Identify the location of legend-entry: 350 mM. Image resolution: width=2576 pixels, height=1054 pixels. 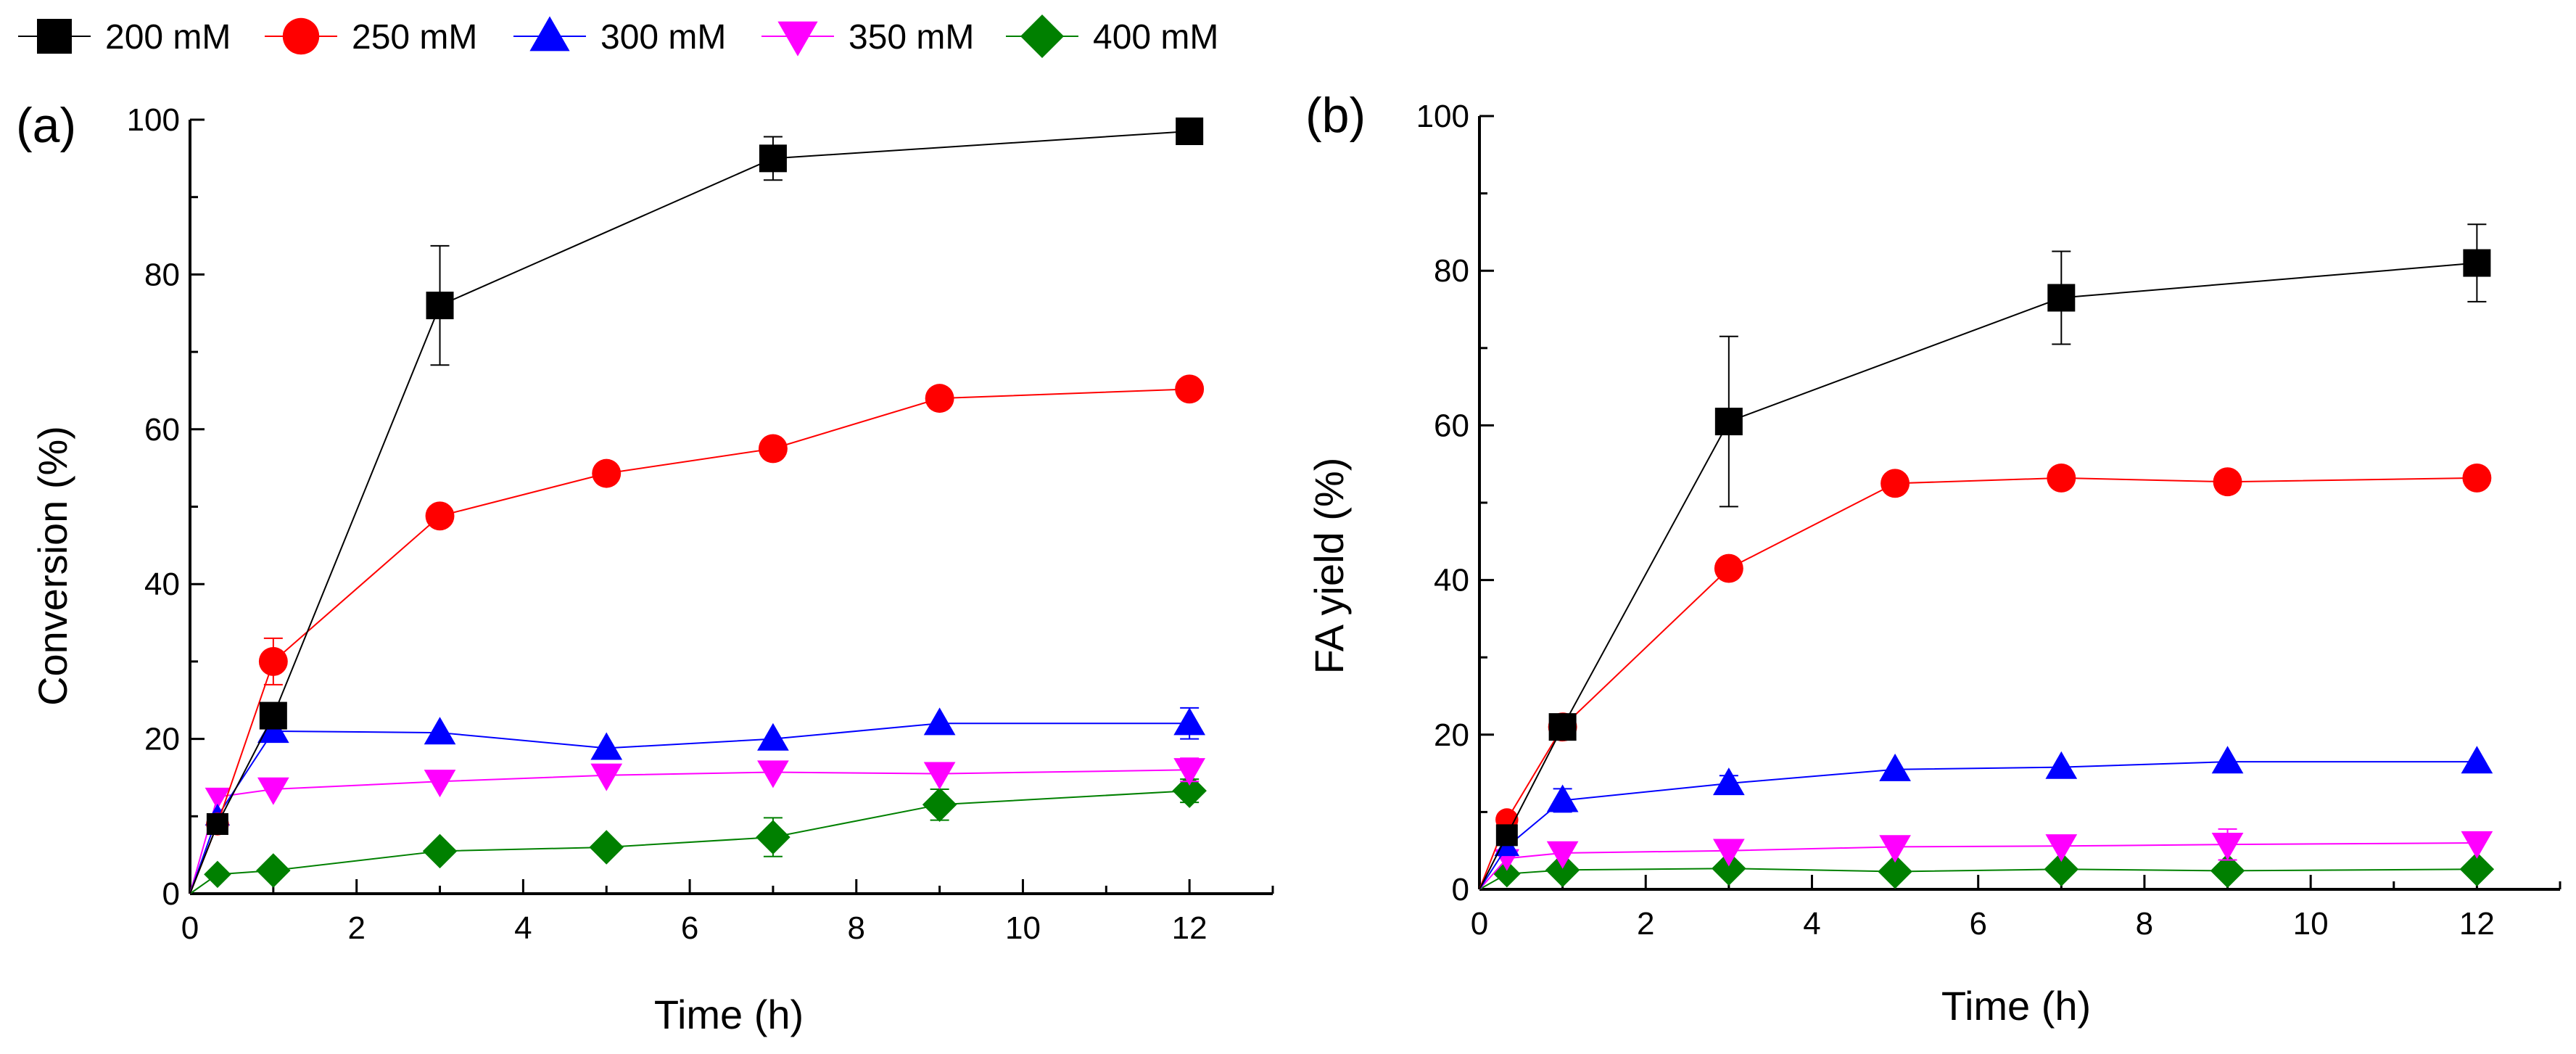
(867, 38).